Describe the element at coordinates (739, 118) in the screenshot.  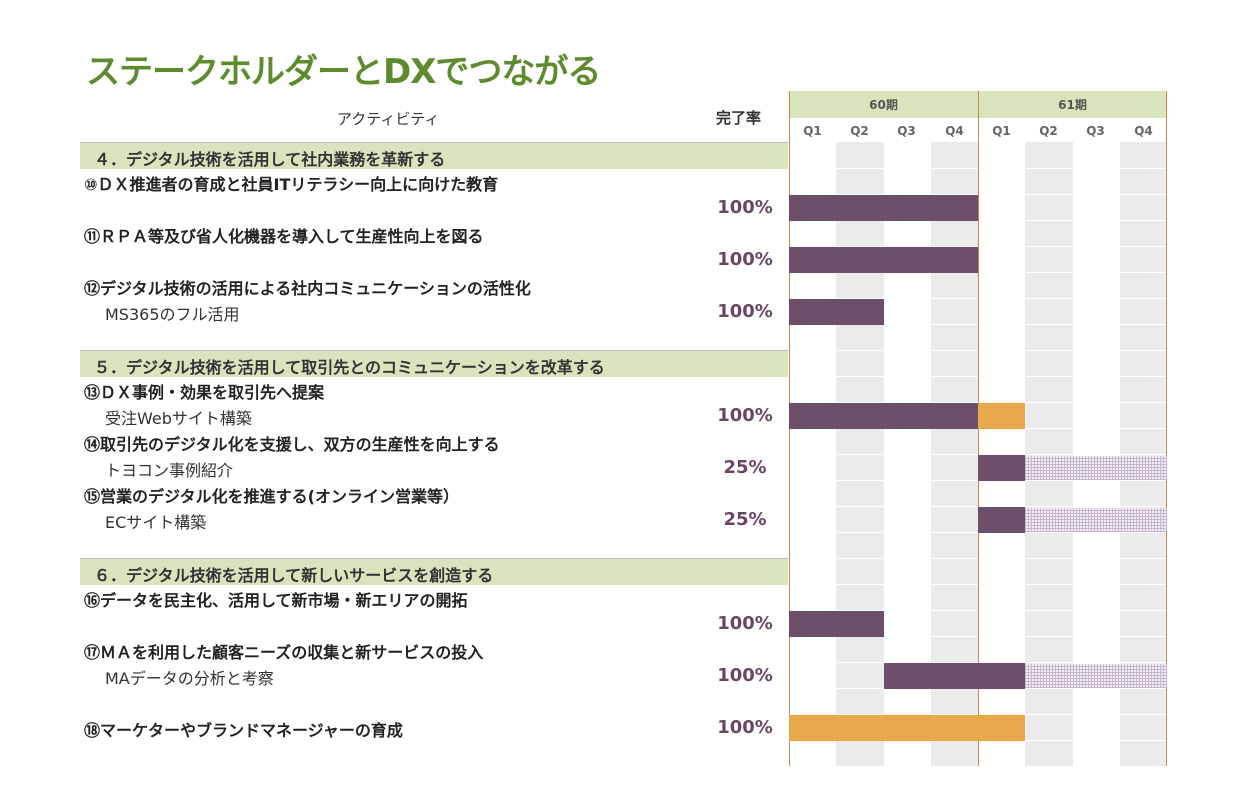
I see `rate-column-header: 完了率` at that location.